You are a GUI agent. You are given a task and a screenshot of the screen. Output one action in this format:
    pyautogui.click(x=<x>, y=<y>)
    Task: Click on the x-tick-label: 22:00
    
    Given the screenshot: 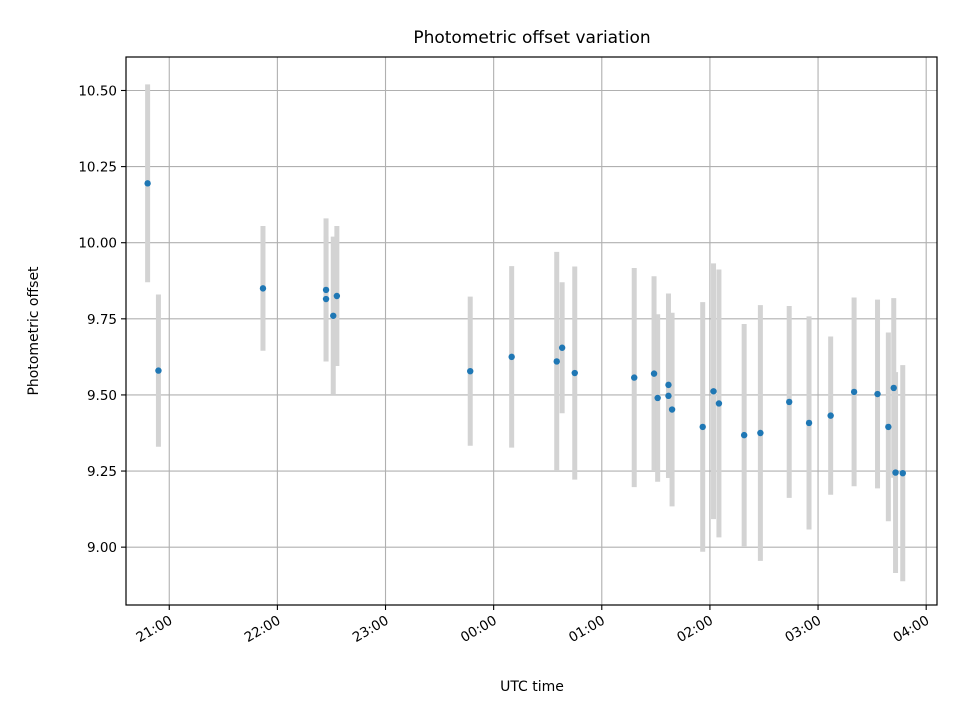 What is the action you would take?
    pyautogui.click(x=263, y=629)
    